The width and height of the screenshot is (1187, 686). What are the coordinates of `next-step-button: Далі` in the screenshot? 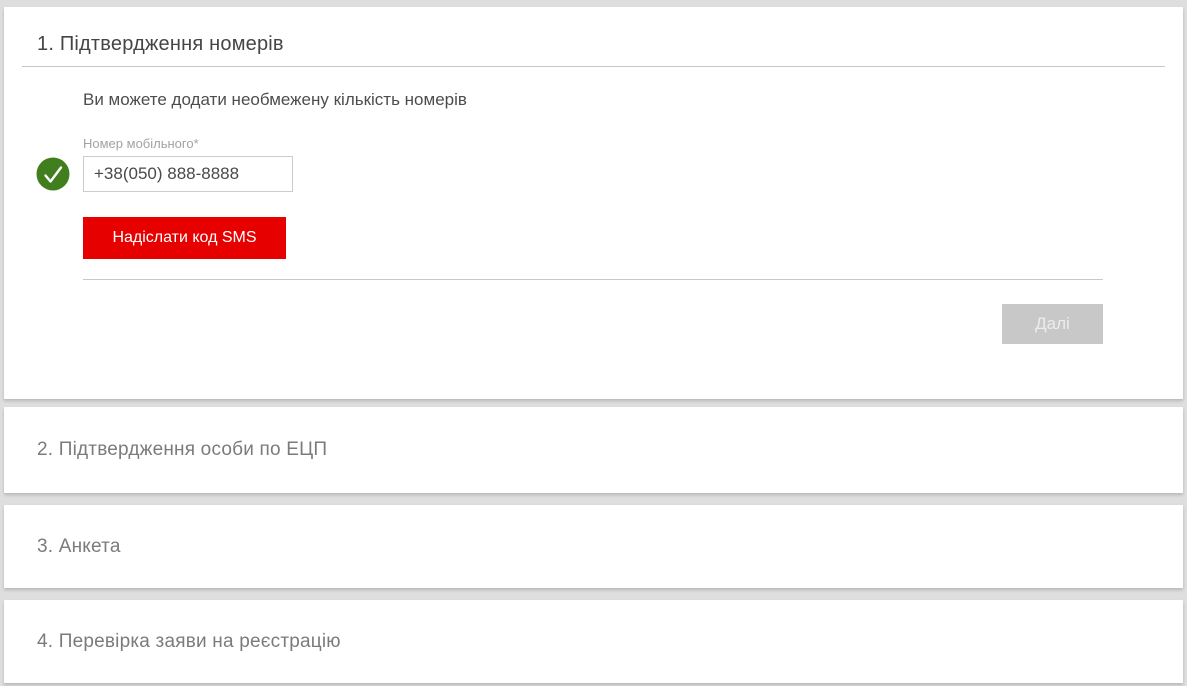 It's located at (1052, 324).